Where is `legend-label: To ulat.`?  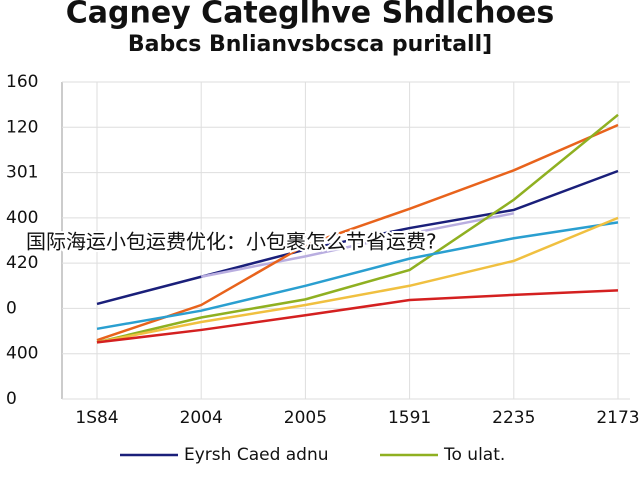
legend-label: To ulat. is located at coordinates (474, 455).